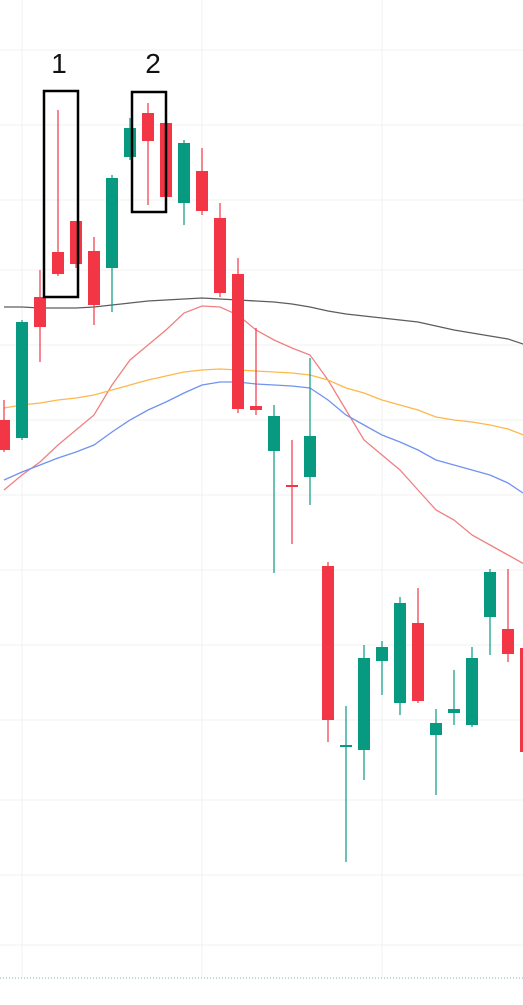 The height and width of the screenshot is (1005, 523). What do you see at coordinates (153, 63) in the screenshot?
I see `annotation-label: 2` at bounding box center [153, 63].